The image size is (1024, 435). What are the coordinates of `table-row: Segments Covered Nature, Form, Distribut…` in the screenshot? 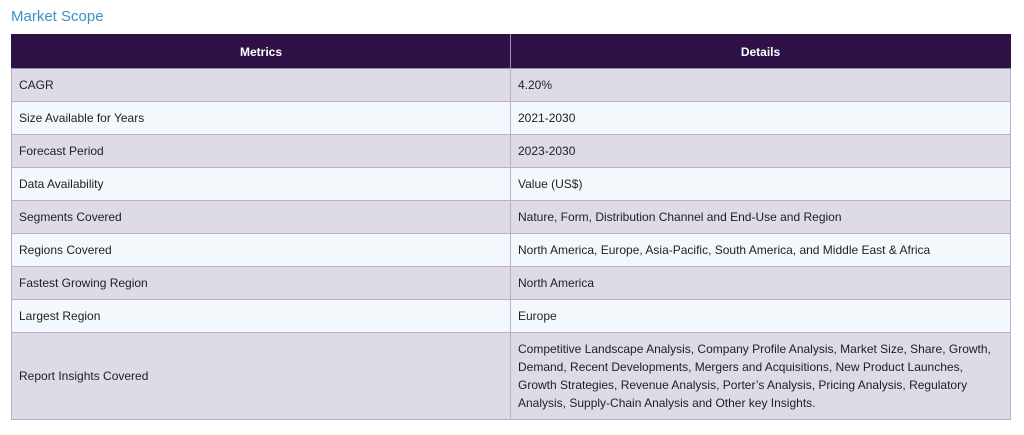 It's located at (511, 217).